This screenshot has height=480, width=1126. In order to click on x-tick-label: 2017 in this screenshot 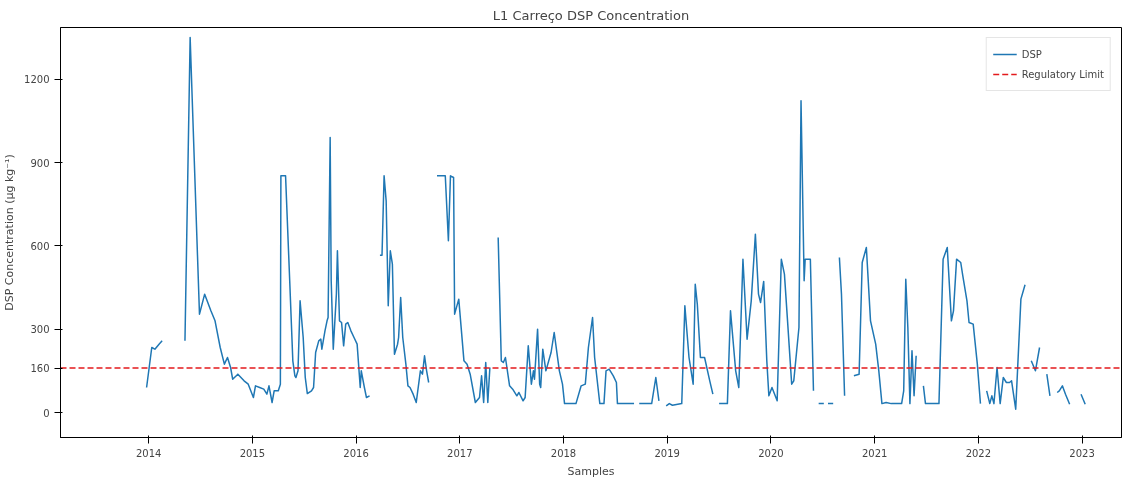, I will do `click(460, 453)`.